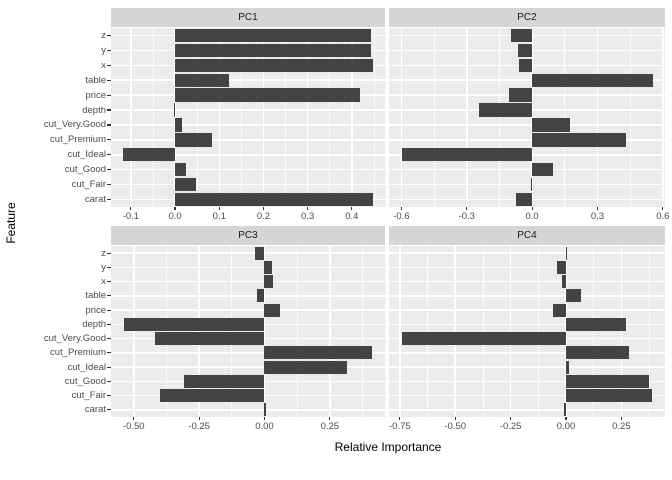 The width and height of the screenshot is (672, 480). Describe the element at coordinates (579, 140) in the screenshot. I see `bar-PC2-cut_Premium` at that location.